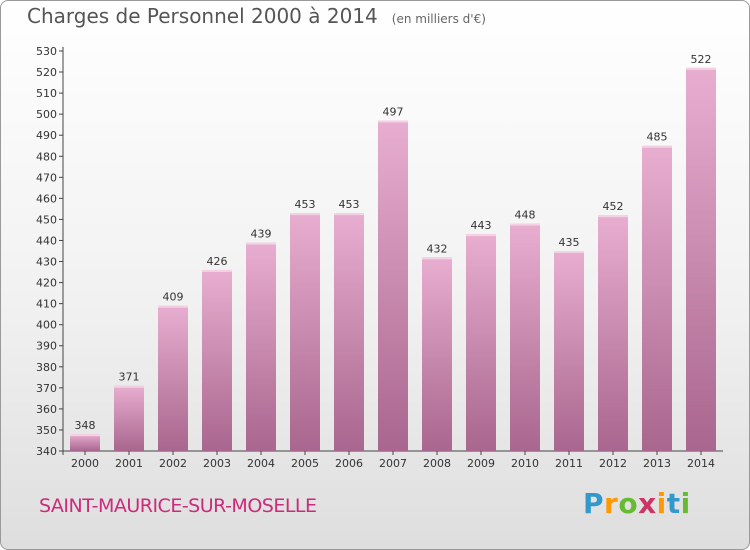 This screenshot has width=750, height=550. Describe the element at coordinates (46, 283) in the screenshot. I see `y-tick-label: 420` at that location.